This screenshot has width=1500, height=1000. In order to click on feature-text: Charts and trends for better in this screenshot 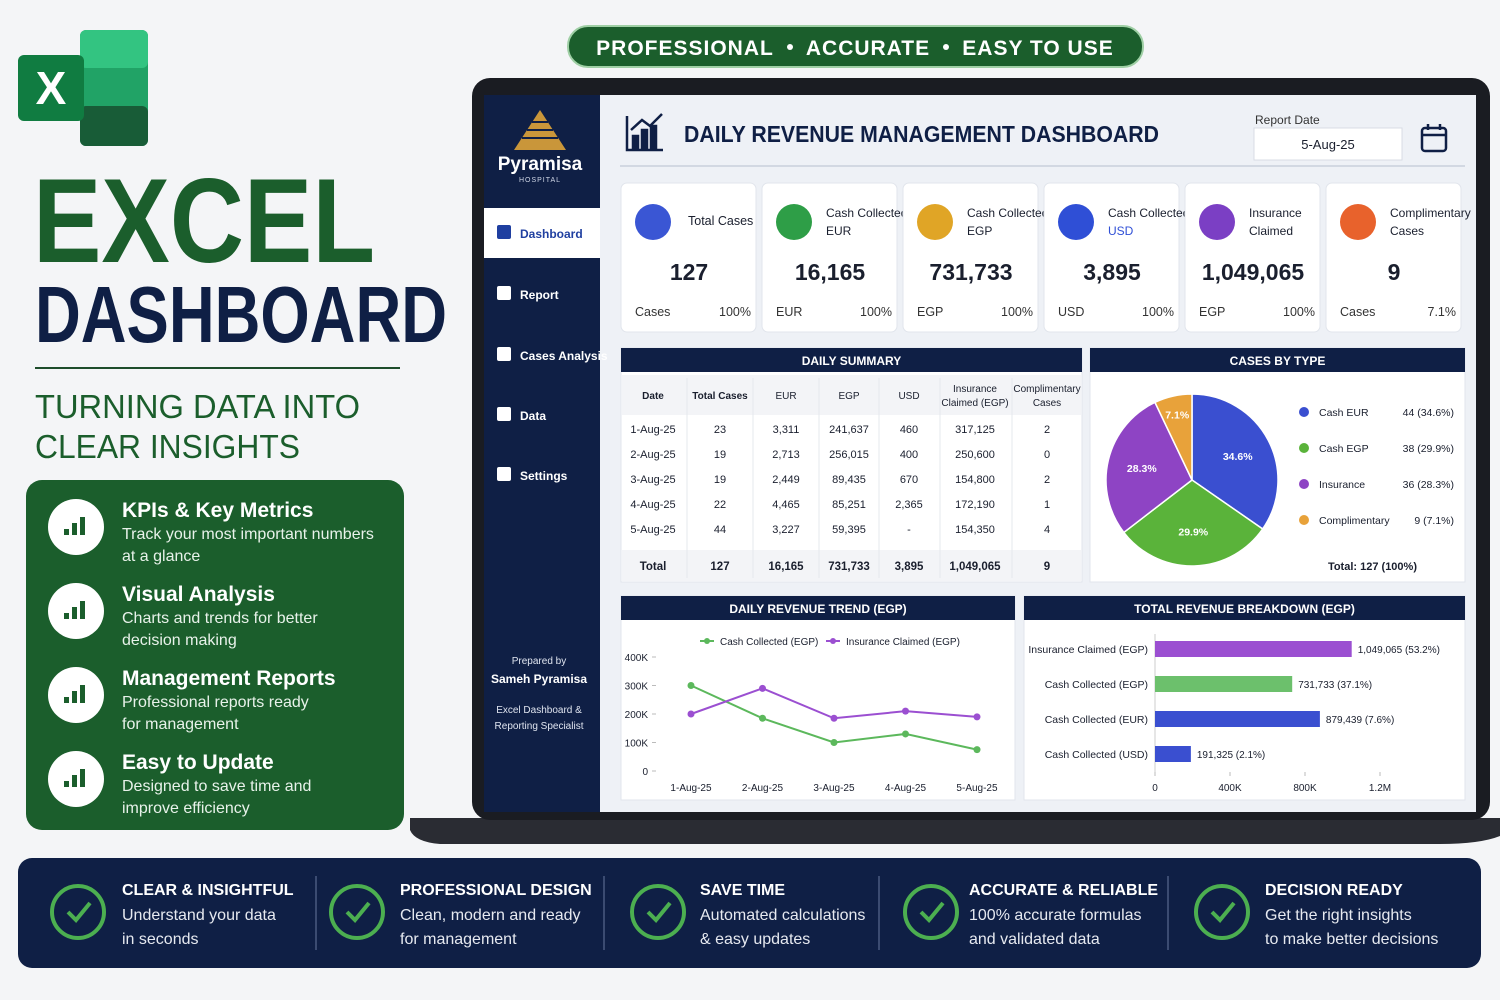, I will do `click(220, 618)`.